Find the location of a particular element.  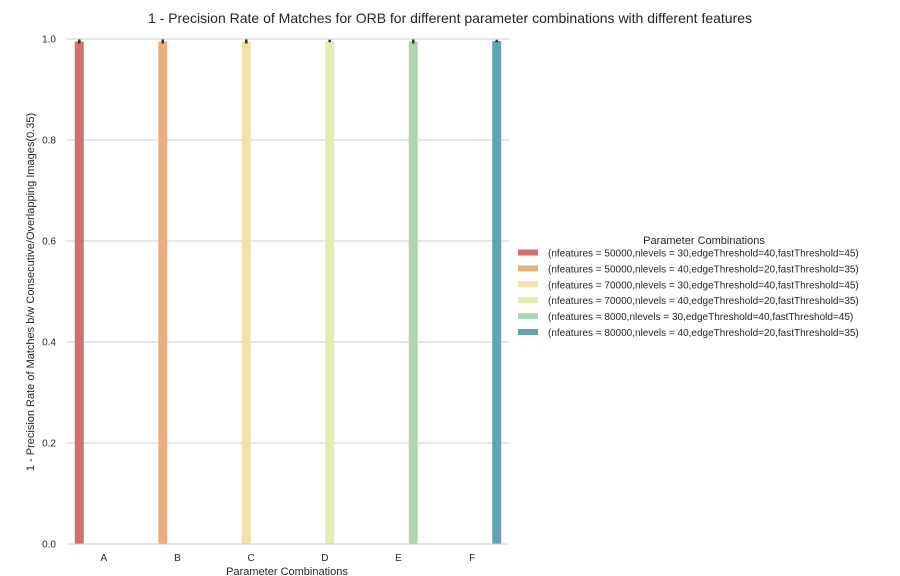

y-tick-label: 0.8 is located at coordinates (49, 141).